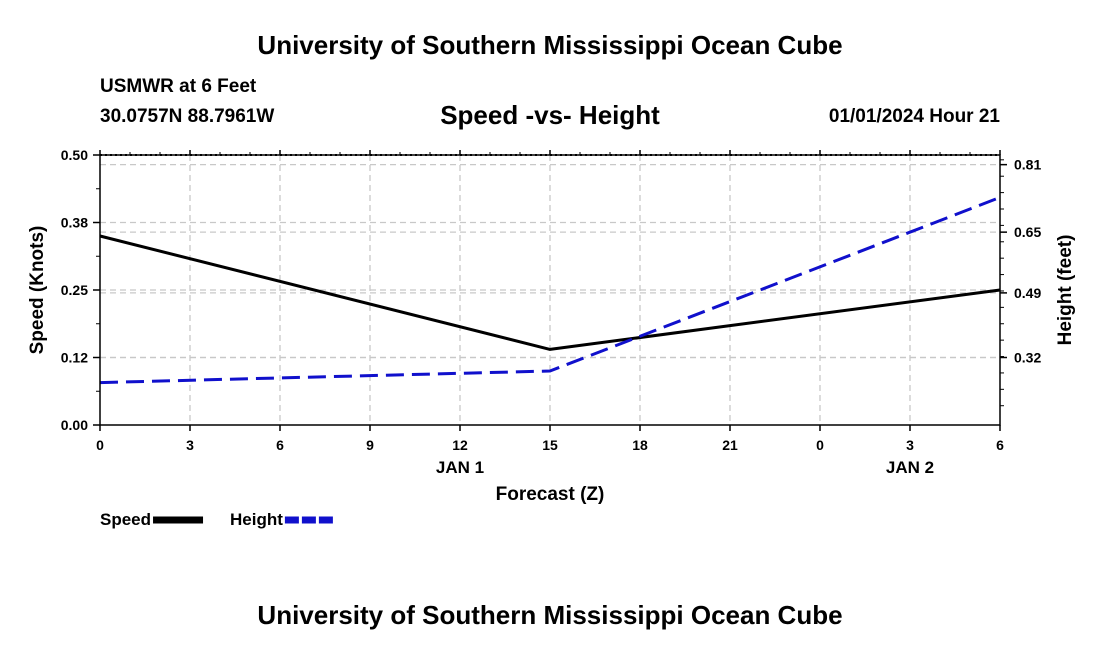 This screenshot has width=1100, height=650. I want to click on station-name: USMWR at 6 Feet, so click(178, 86).